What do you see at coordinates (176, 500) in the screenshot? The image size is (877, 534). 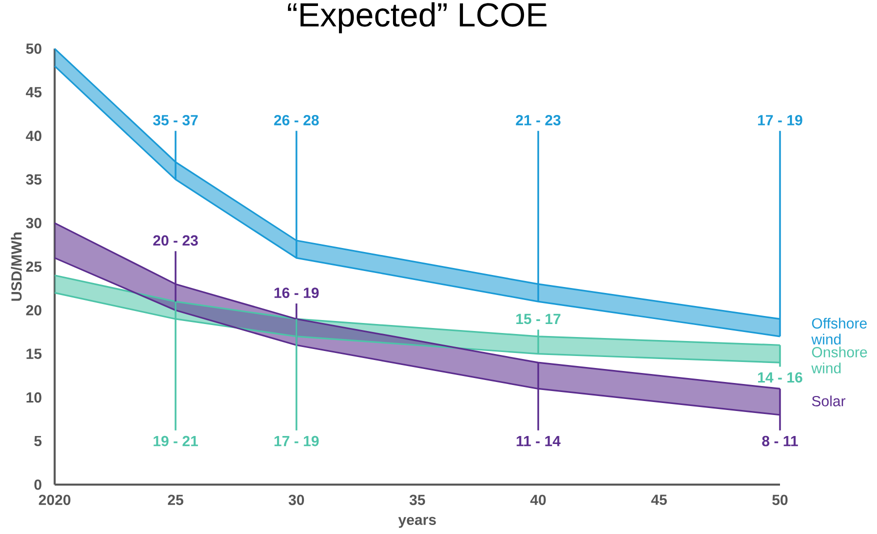 I see `x-tick-label: 25` at bounding box center [176, 500].